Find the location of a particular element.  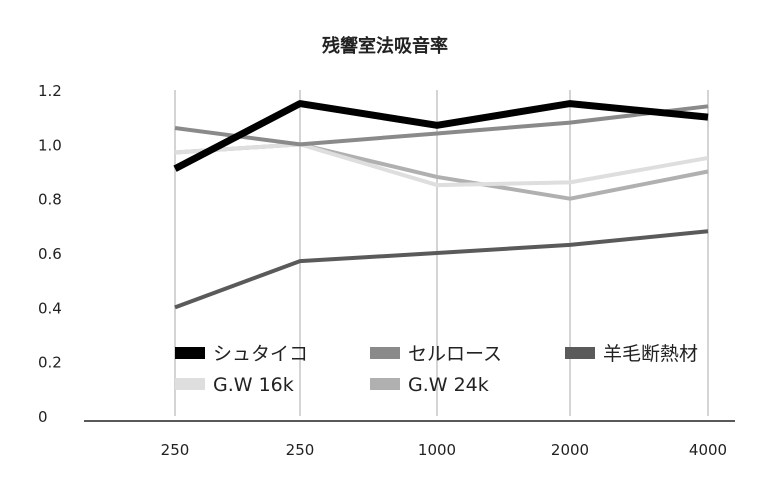

legend-label: 羊毛断熱材 is located at coordinates (650, 354).